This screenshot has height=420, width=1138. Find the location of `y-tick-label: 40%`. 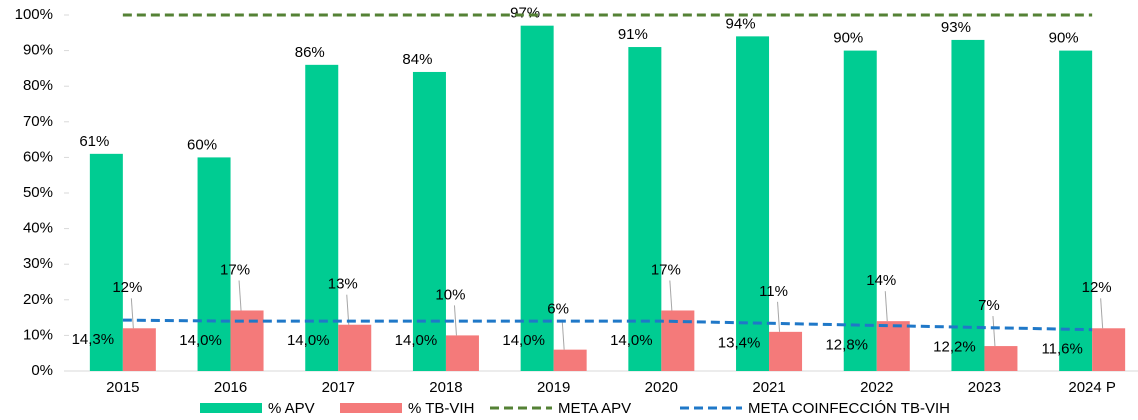

y-tick-label: 40% is located at coordinates (38, 228).